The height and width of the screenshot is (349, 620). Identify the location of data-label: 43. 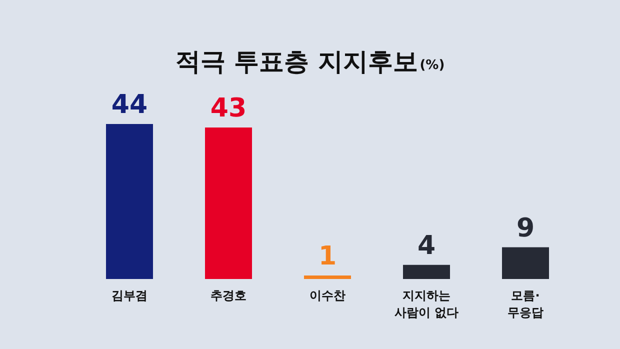
(228, 109).